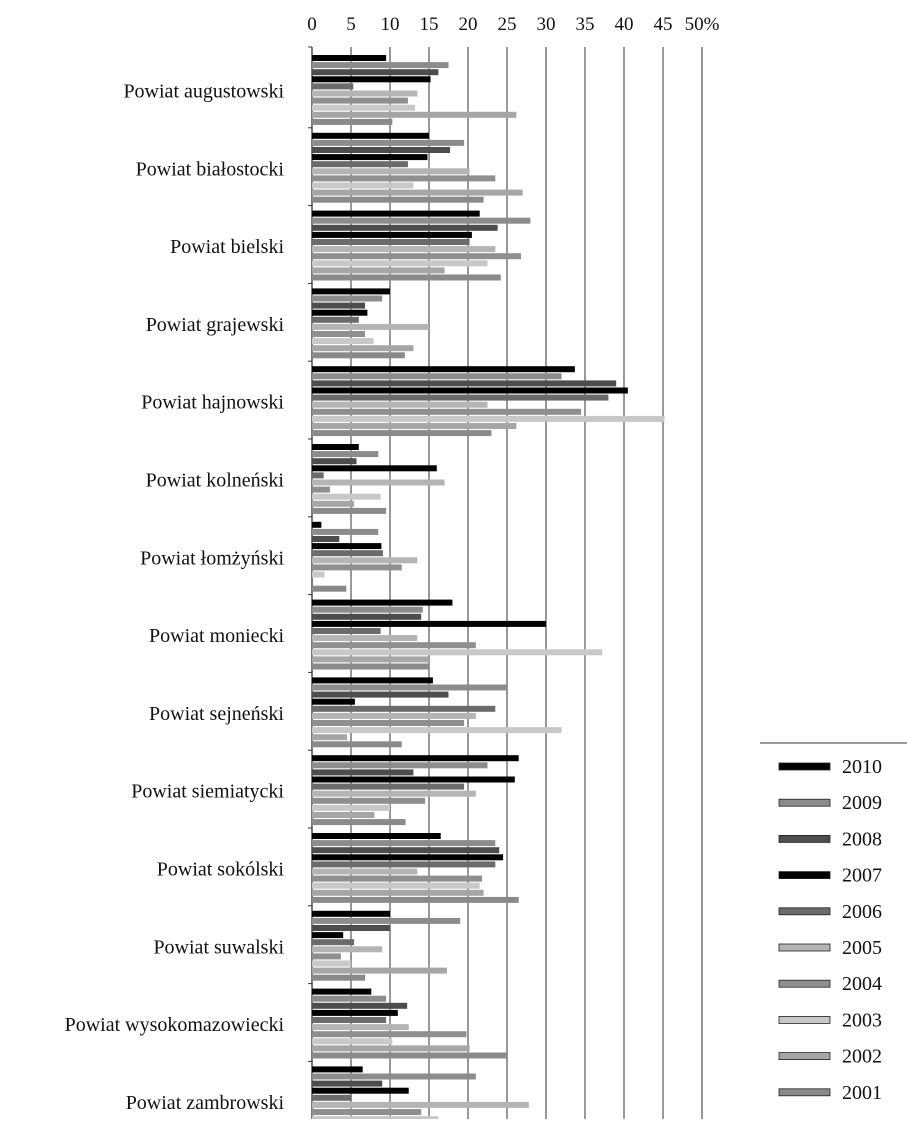  I want to click on x-tick-label: 15, so click(429, 24).